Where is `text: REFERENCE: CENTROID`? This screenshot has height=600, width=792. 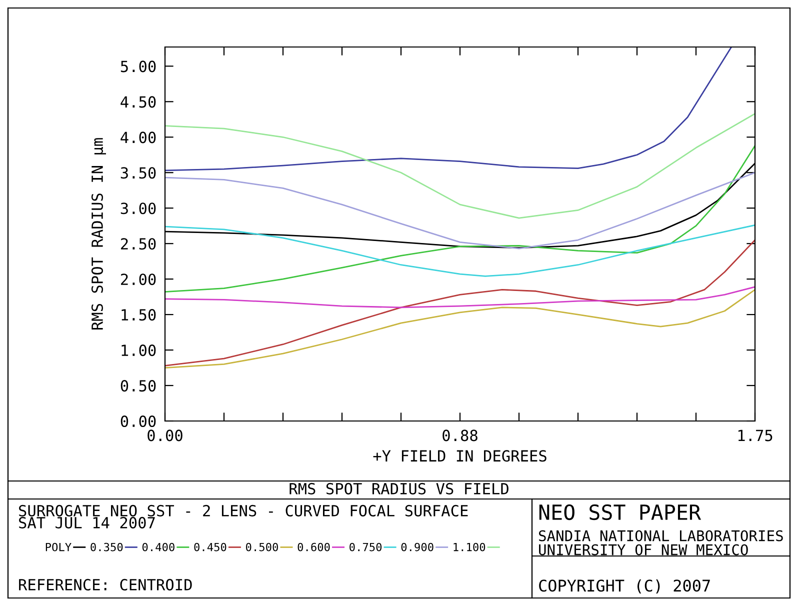 text: REFERENCE: CENTROID is located at coordinates (105, 584).